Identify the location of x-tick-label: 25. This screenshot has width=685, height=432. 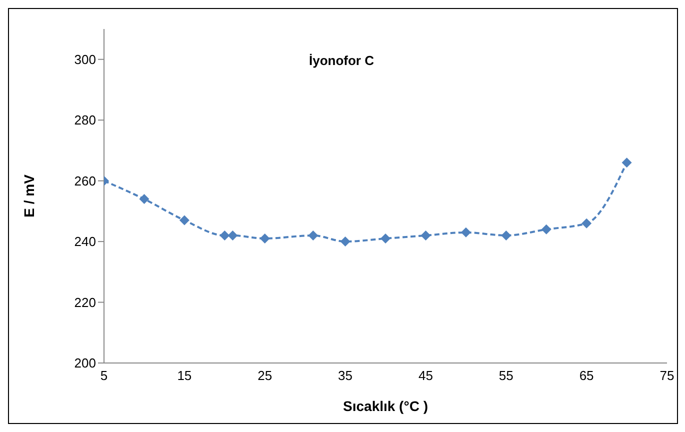
(265, 376).